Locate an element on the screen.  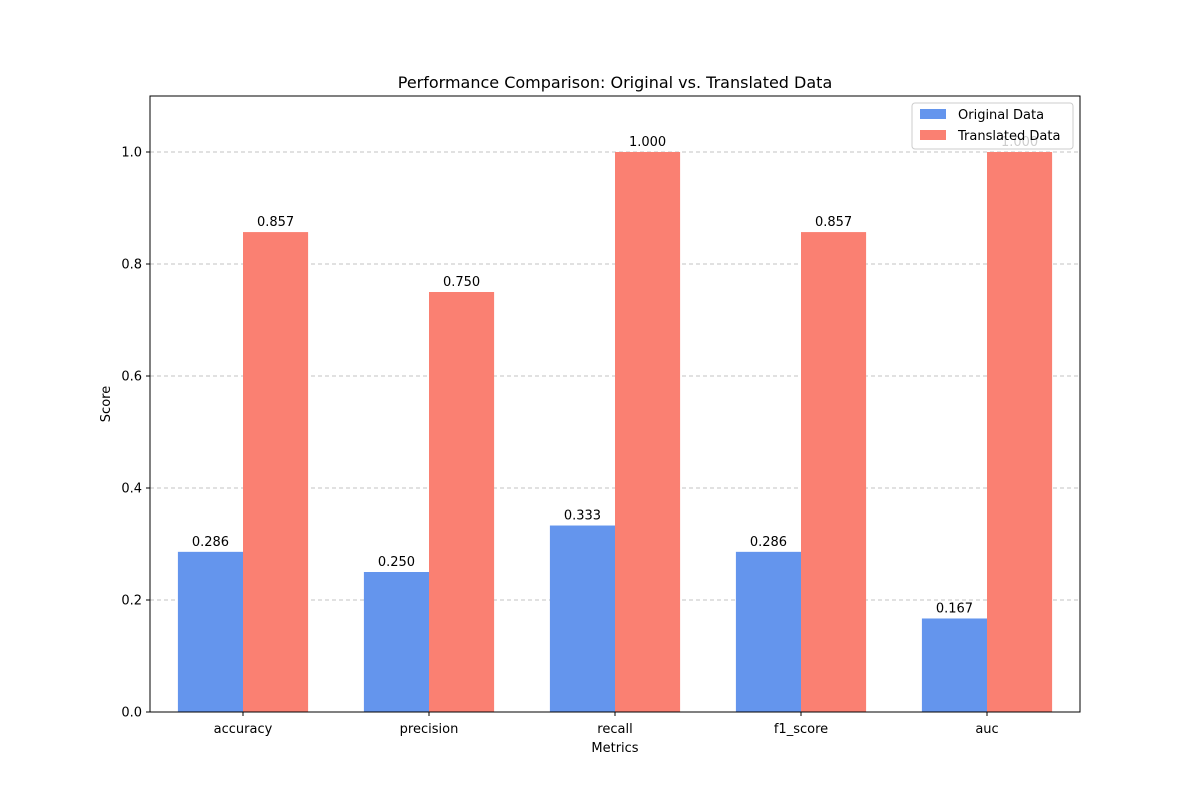
legend: Original Data Translated Data is located at coordinates (992, 126).